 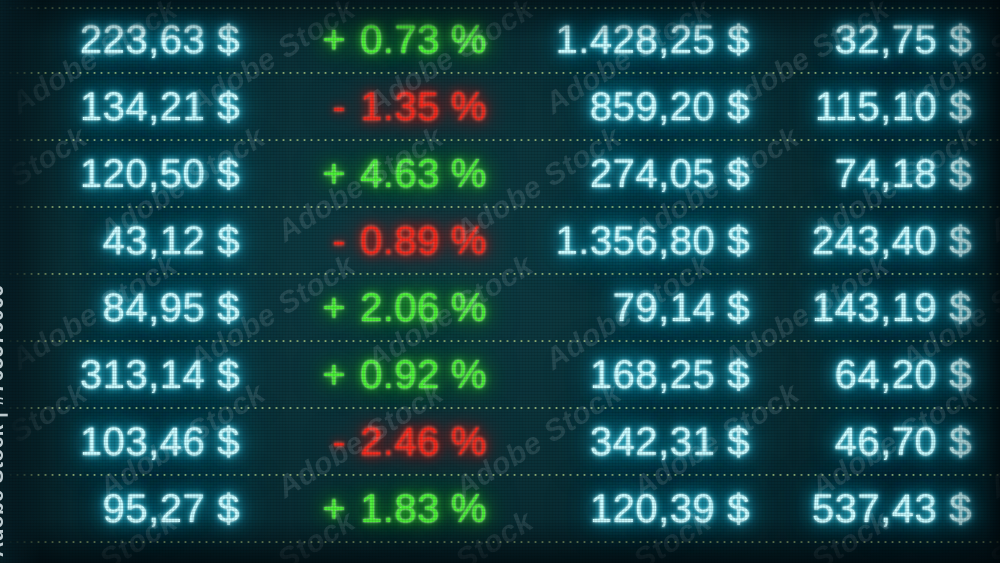 I want to click on volume-price-value: 120,39, so click(x=652, y=509).